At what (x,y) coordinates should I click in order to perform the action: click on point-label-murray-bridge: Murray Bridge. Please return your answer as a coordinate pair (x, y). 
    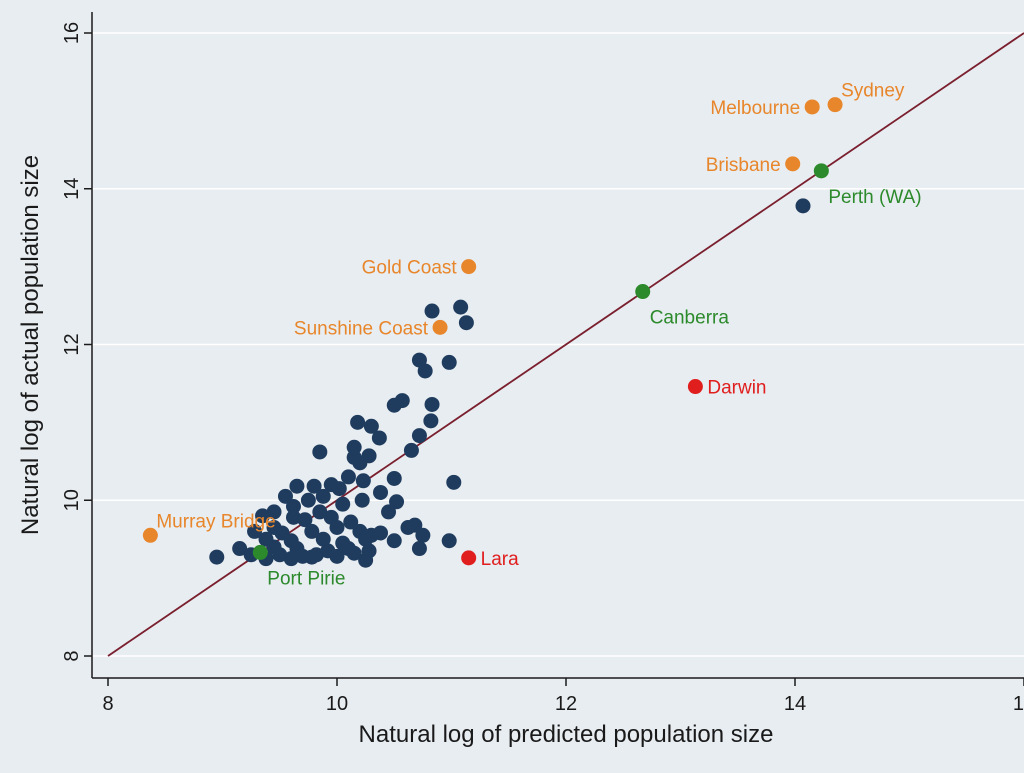
    Looking at the image, I should click on (215, 521).